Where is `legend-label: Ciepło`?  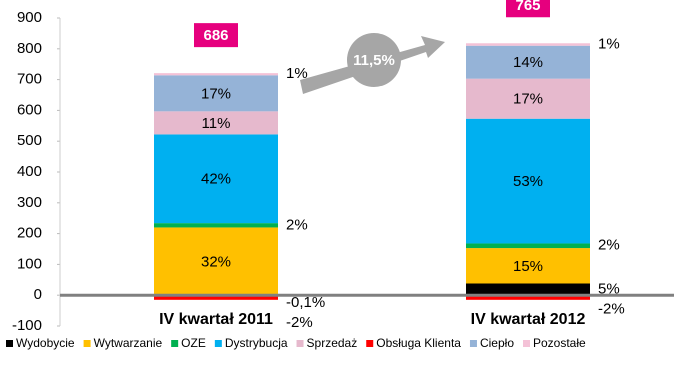
legend-label: Ciepło is located at coordinates (497, 343).